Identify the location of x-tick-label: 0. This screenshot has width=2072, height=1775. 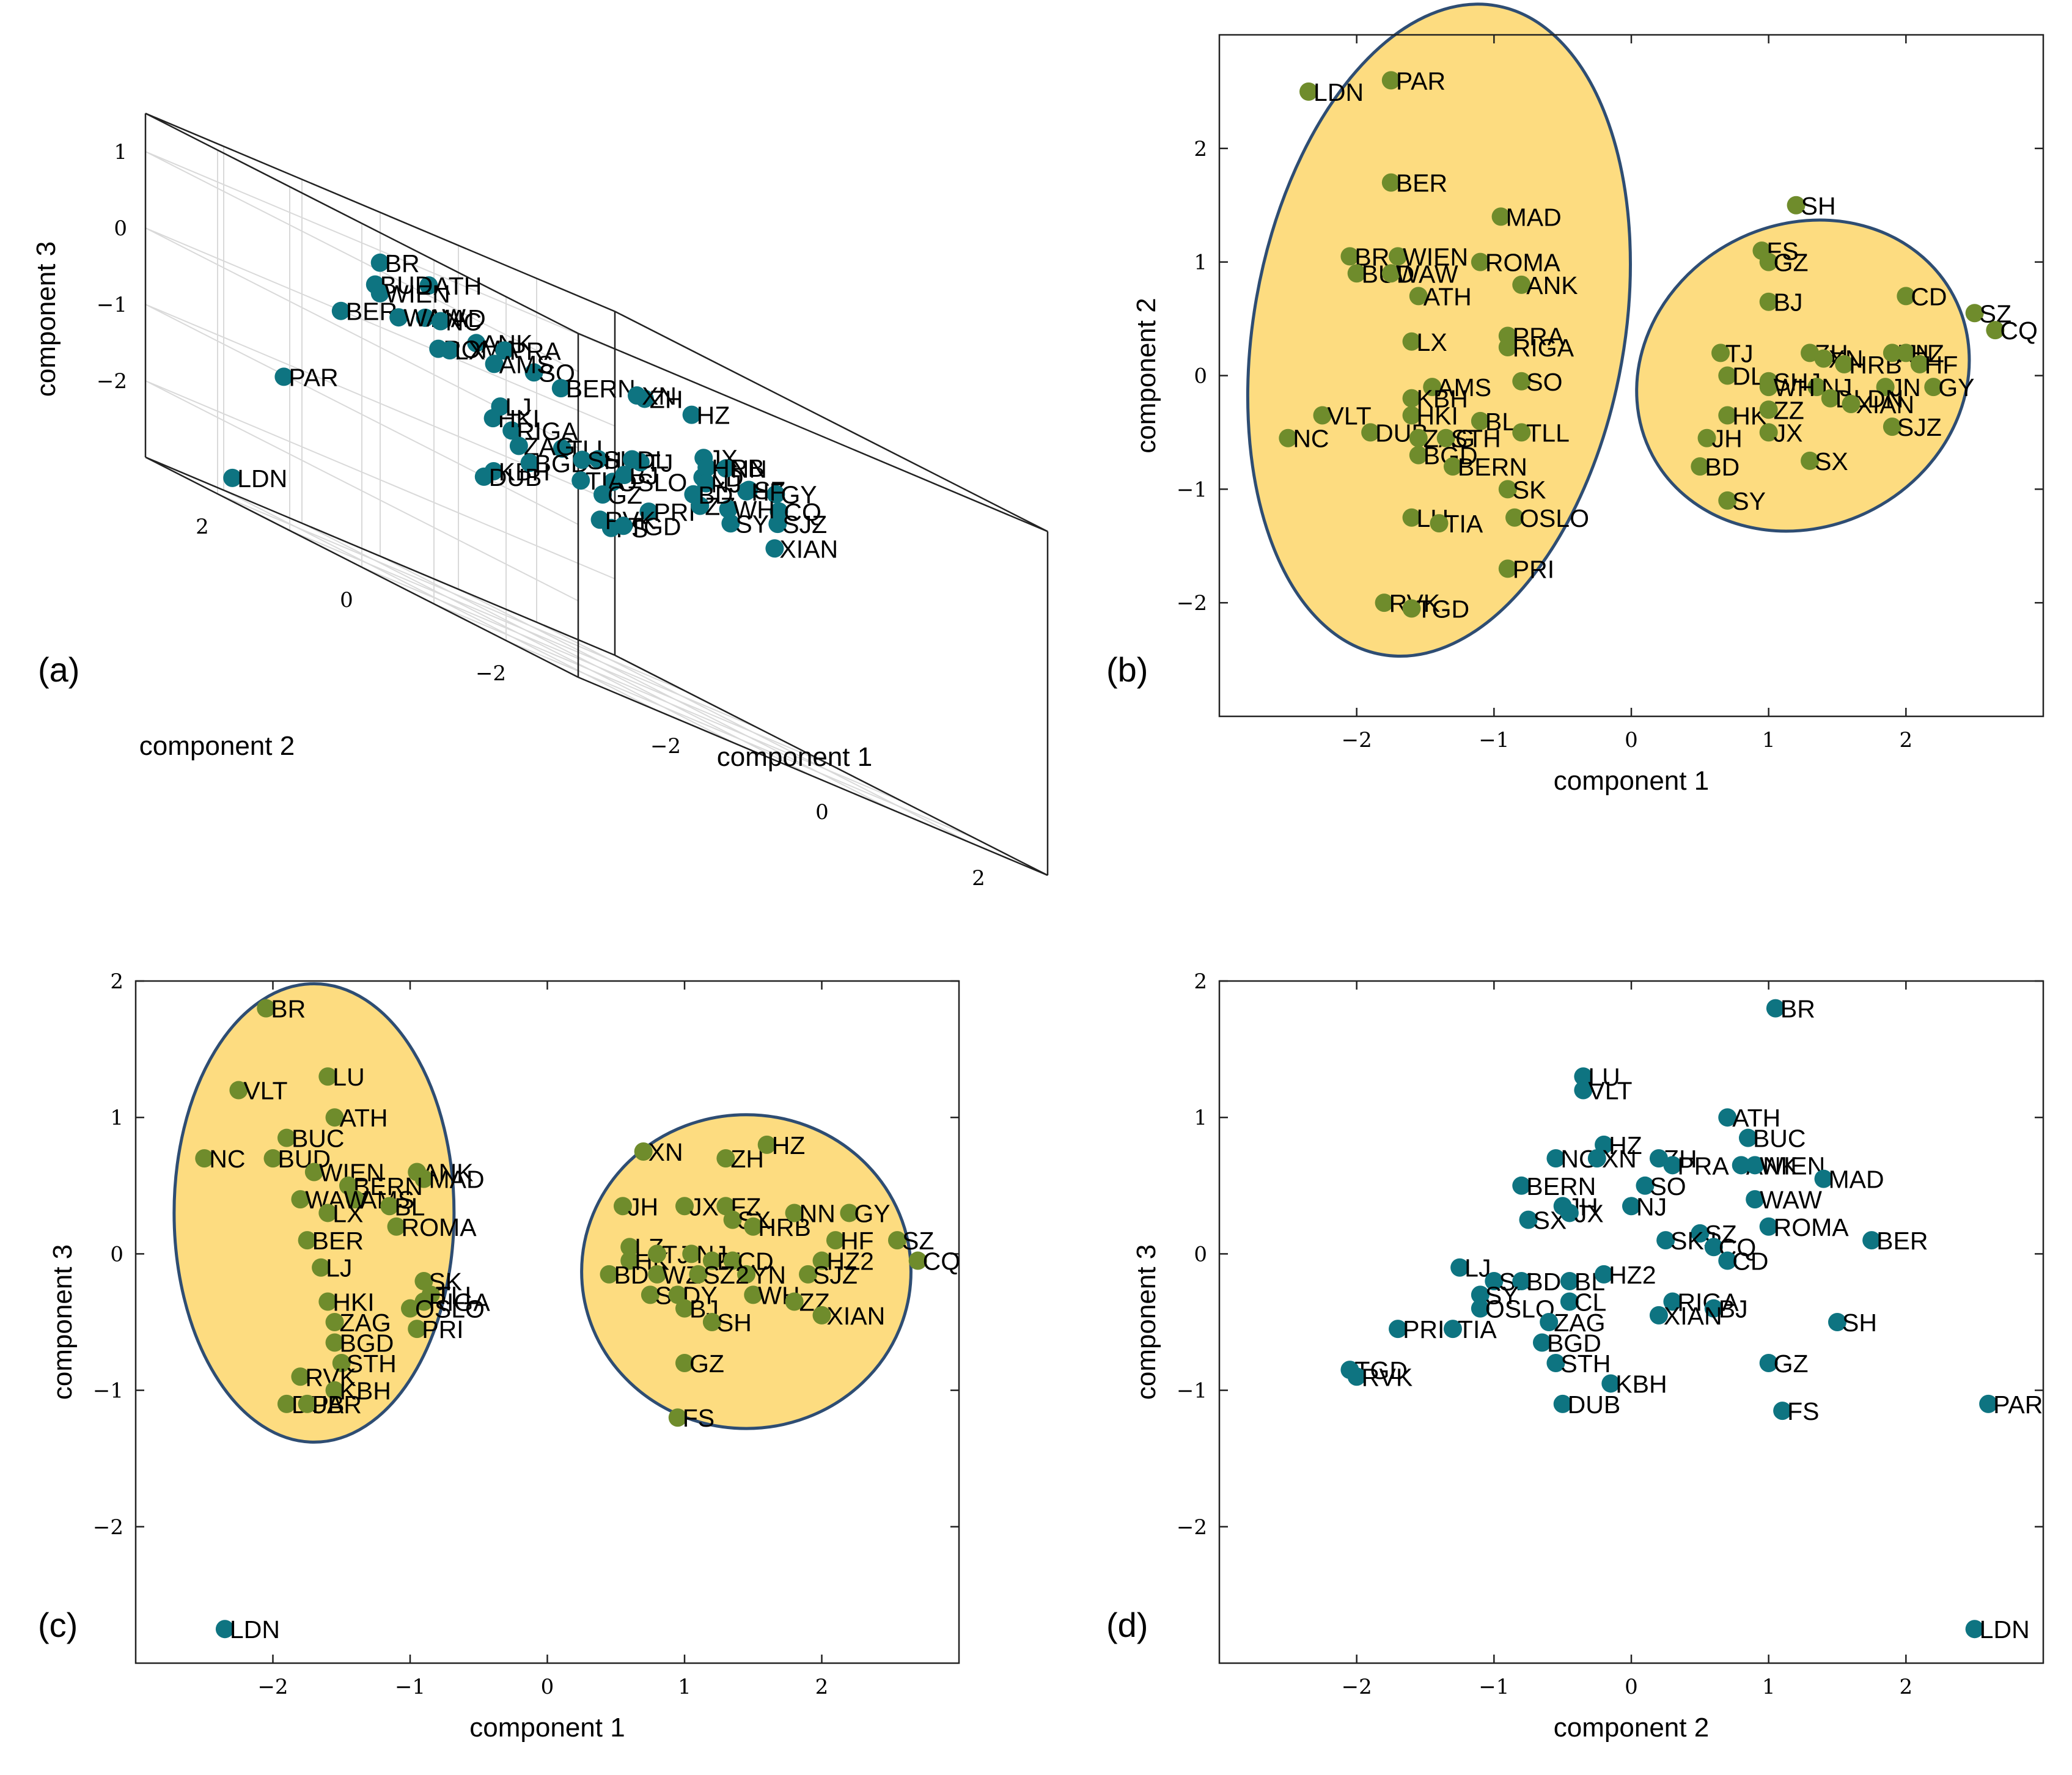
(822, 812).